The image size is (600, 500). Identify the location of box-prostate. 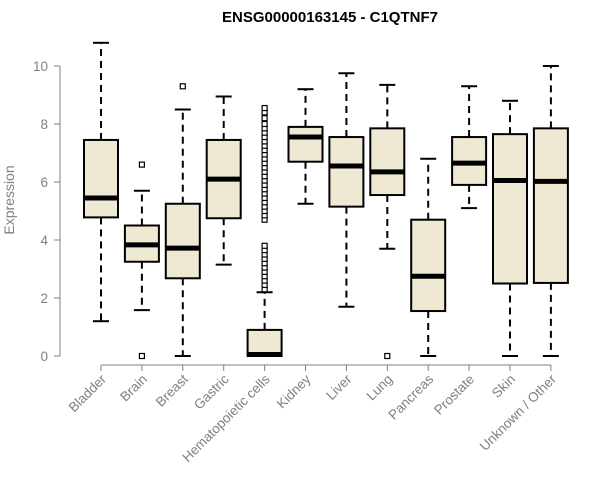
(469, 147).